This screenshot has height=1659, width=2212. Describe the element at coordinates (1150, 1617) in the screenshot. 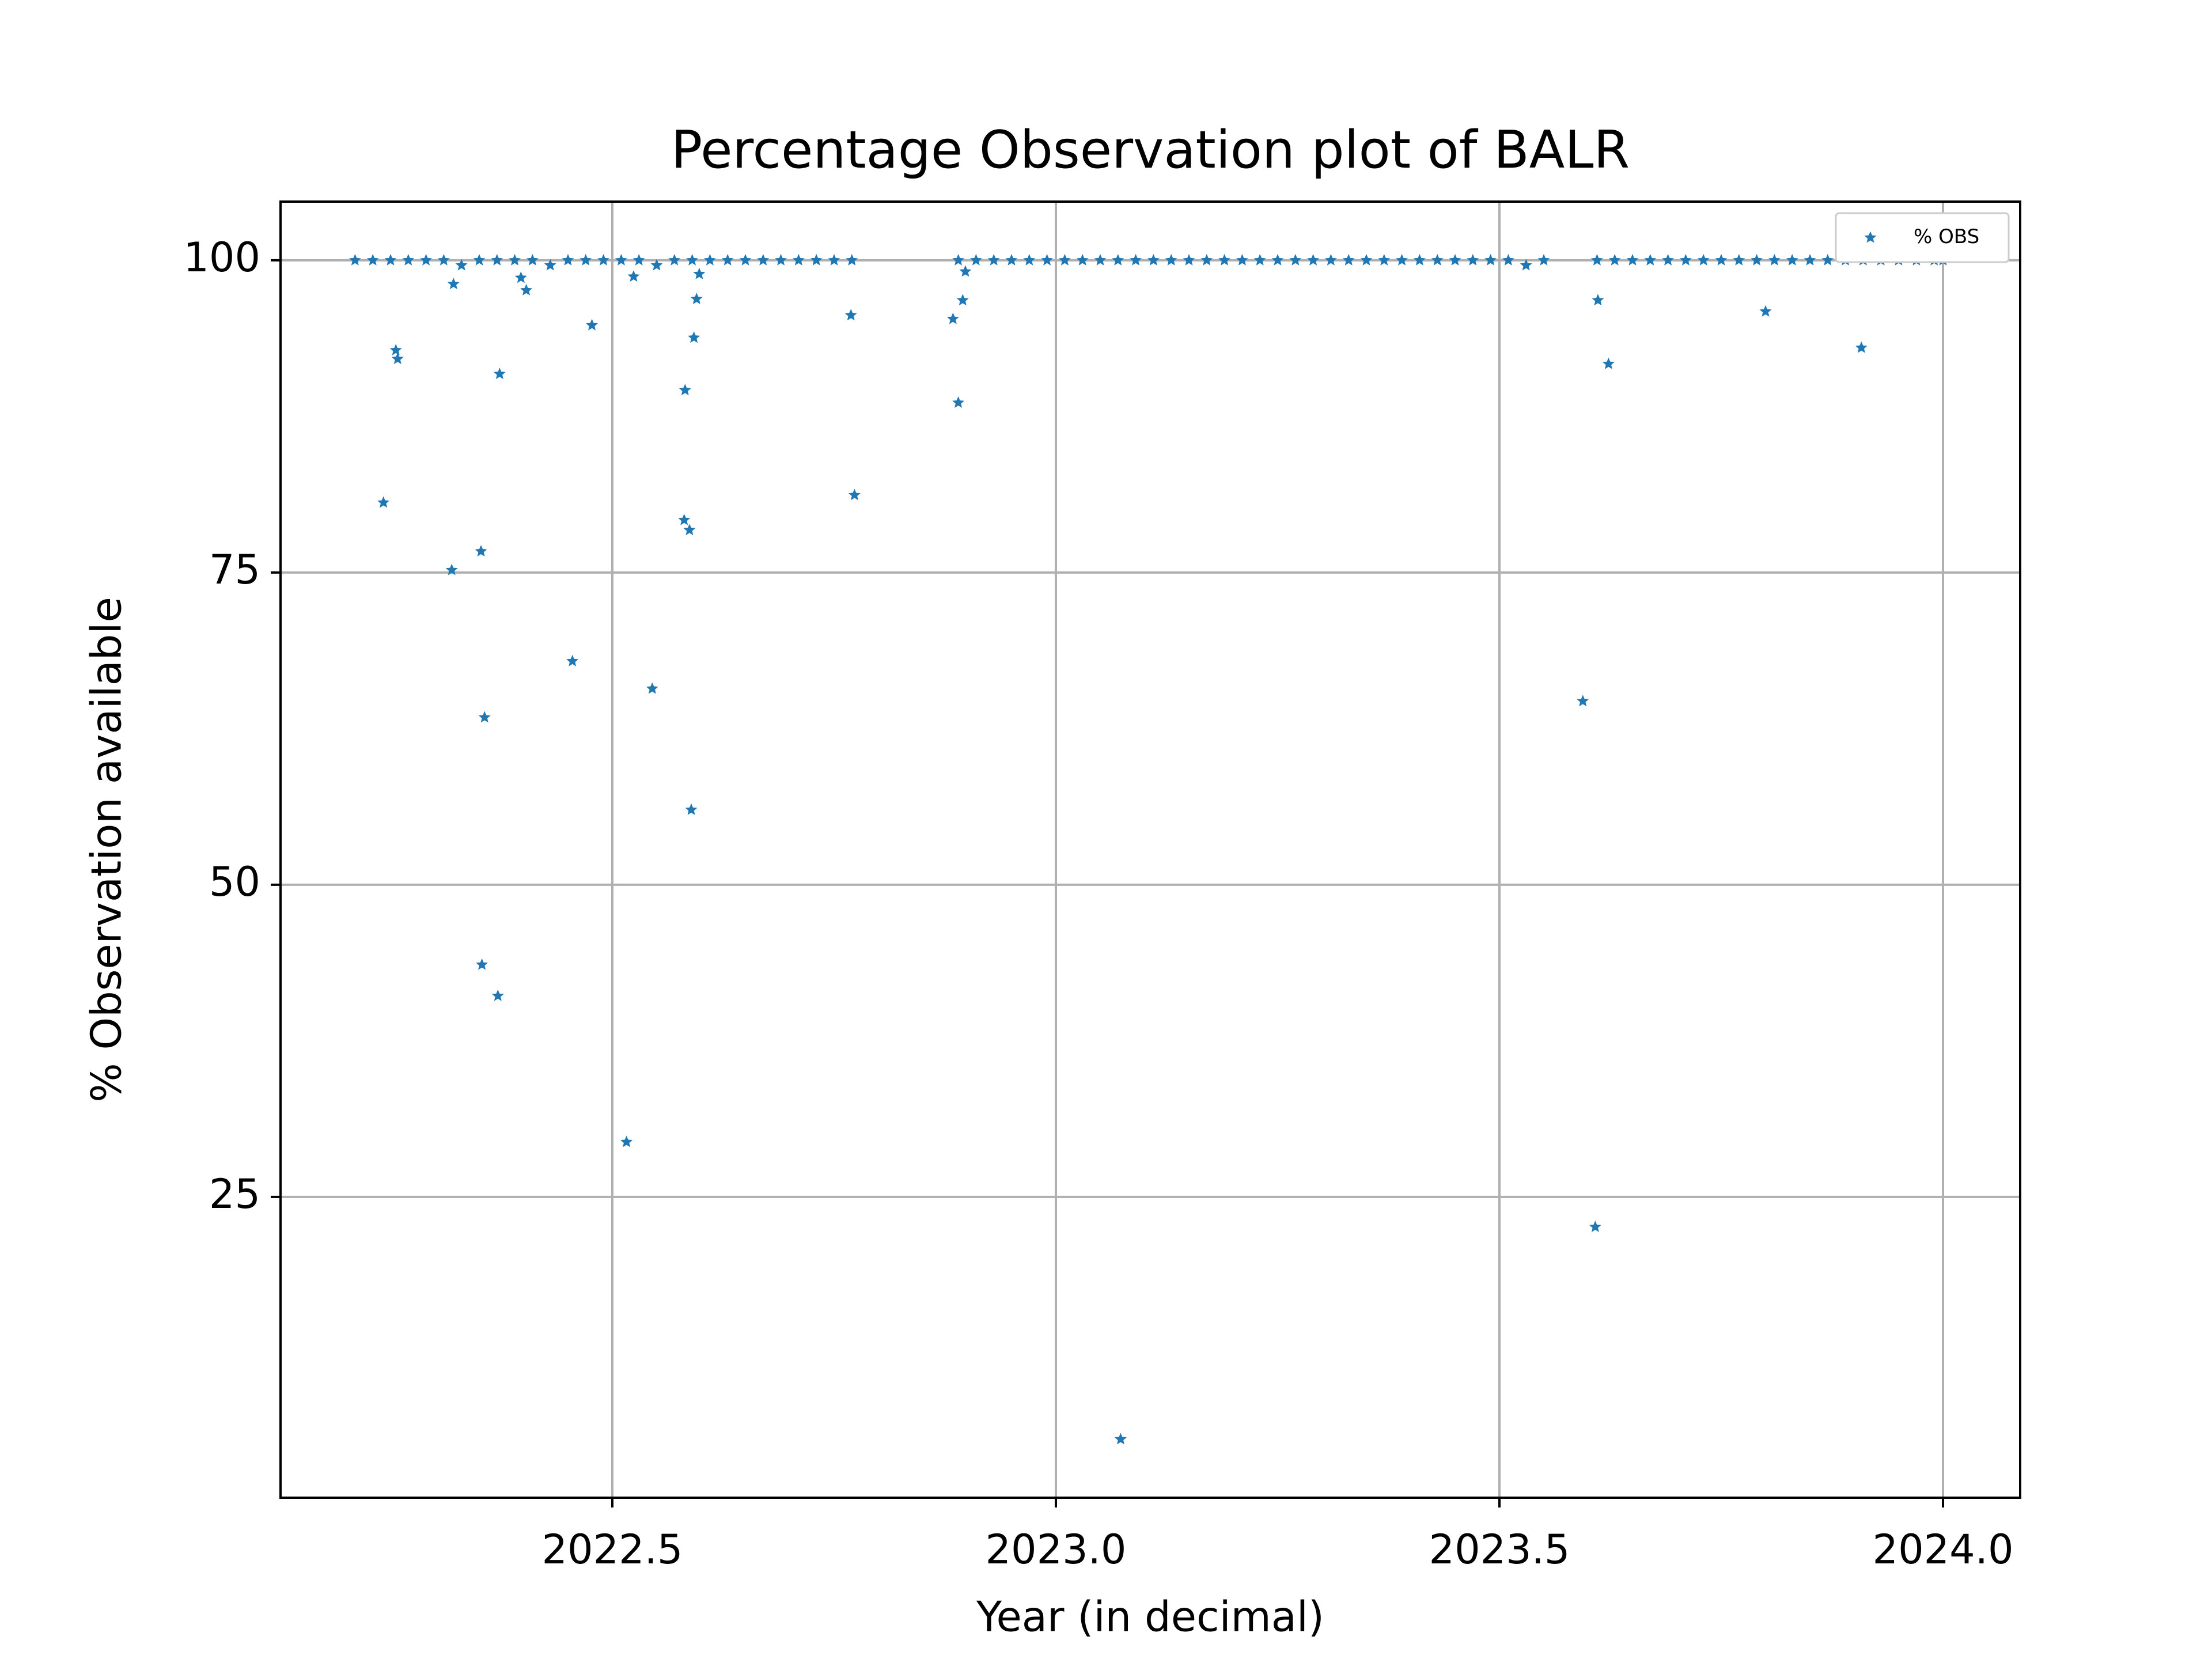

I see `x-axis-label: Year (in decimal)` at that location.